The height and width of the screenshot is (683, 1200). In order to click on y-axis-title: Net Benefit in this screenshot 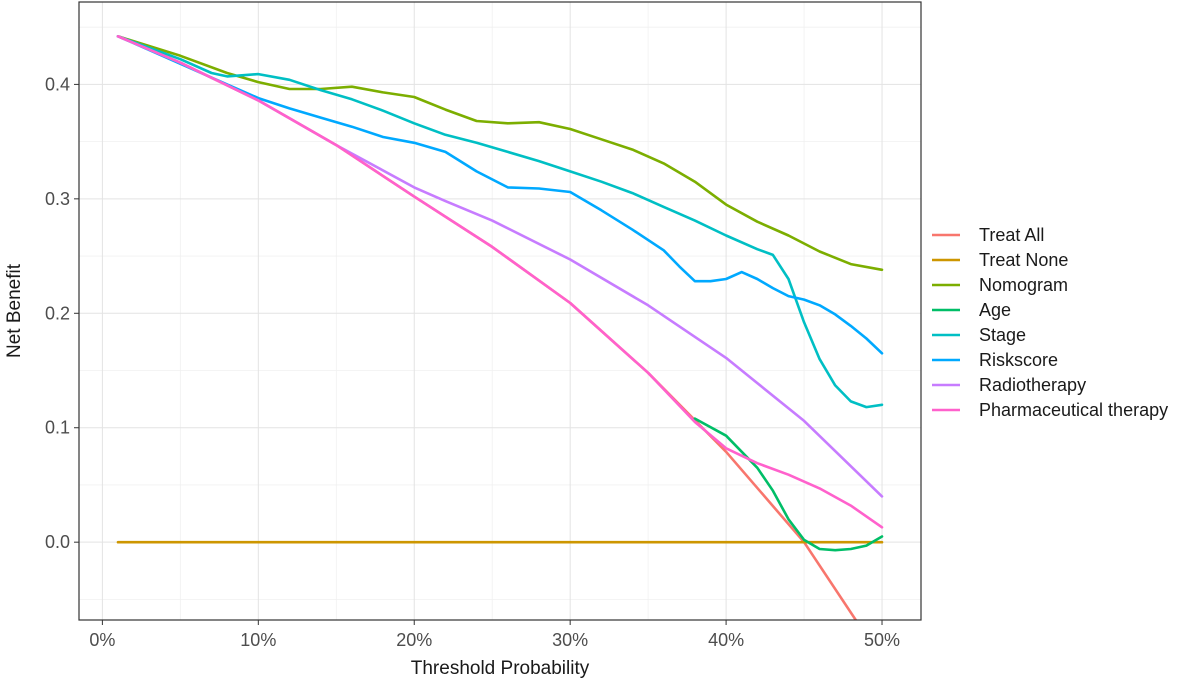, I will do `click(14, 310)`.